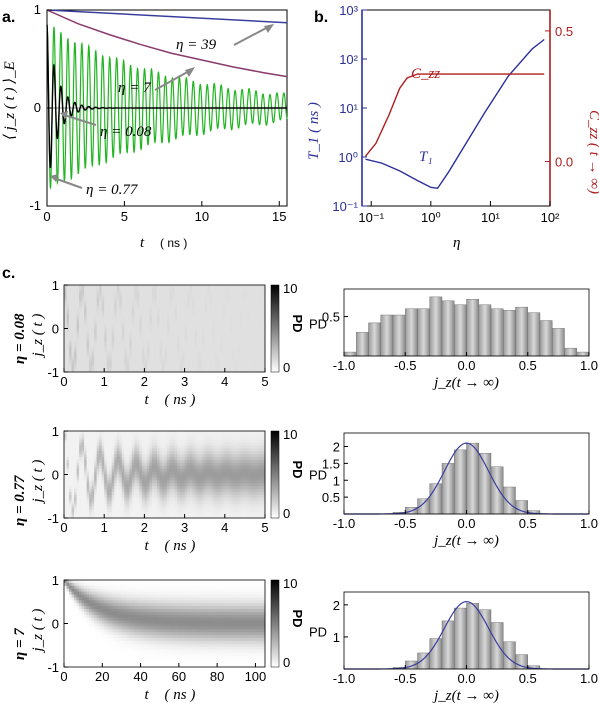 Image resolution: width=599 pixels, height=714 pixels. Describe the element at coordinates (144, 381) in the screenshot. I see `x-tick-label: 2` at that location.